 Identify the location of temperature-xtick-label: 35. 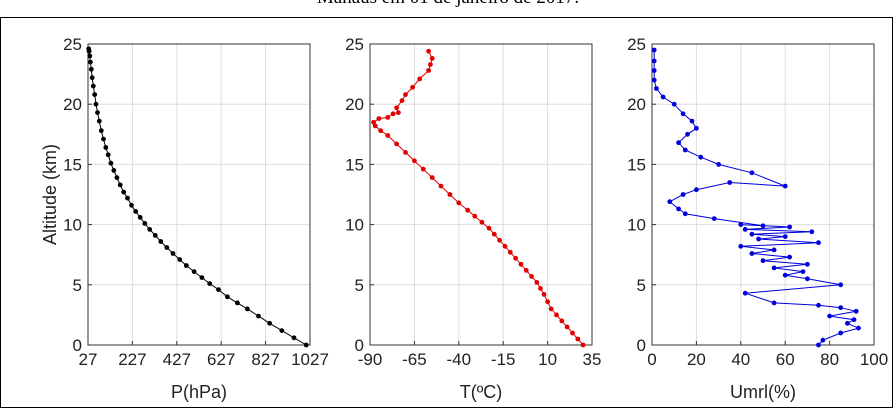
(592, 359).